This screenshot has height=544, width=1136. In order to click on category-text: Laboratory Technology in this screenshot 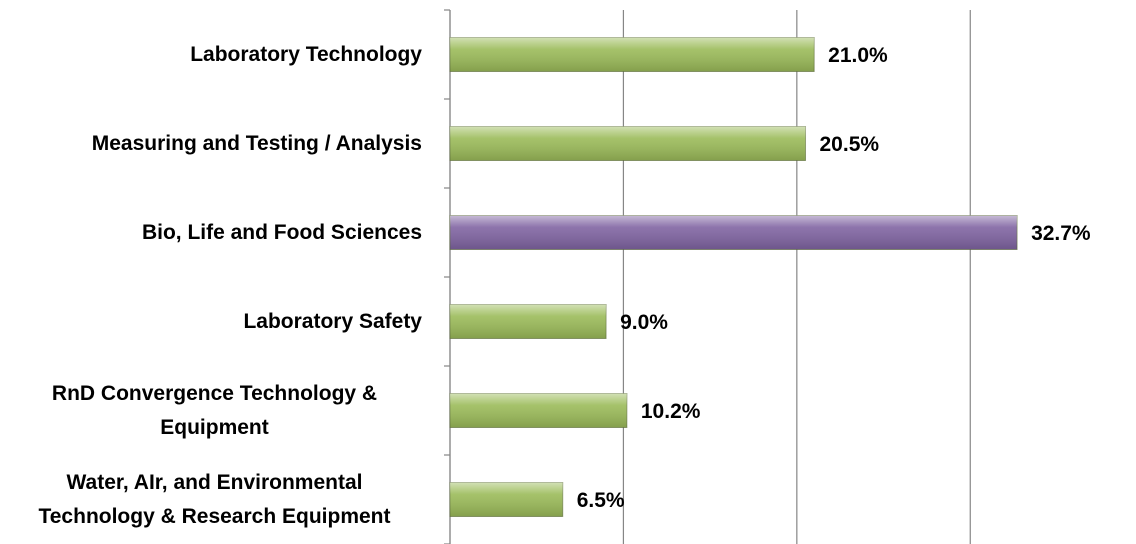, I will do `click(306, 54)`.